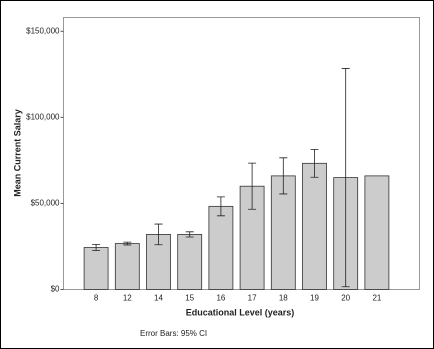 Image resolution: width=434 pixels, height=349 pixels. What do you see at coordinates (55, 289) in the screenshot?
I see `y-tick-label: $0` at bounding box center [55, 289].